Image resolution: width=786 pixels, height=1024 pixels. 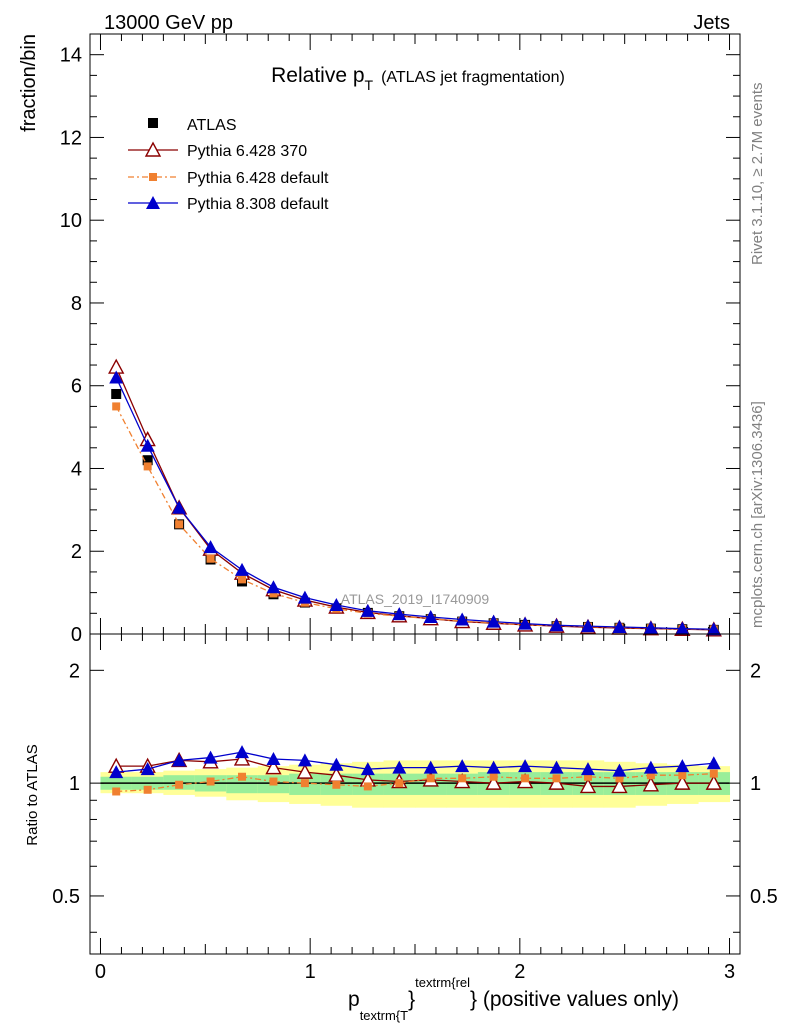 I want to click on y-tick-label: 10, so click(x=71, y=221).